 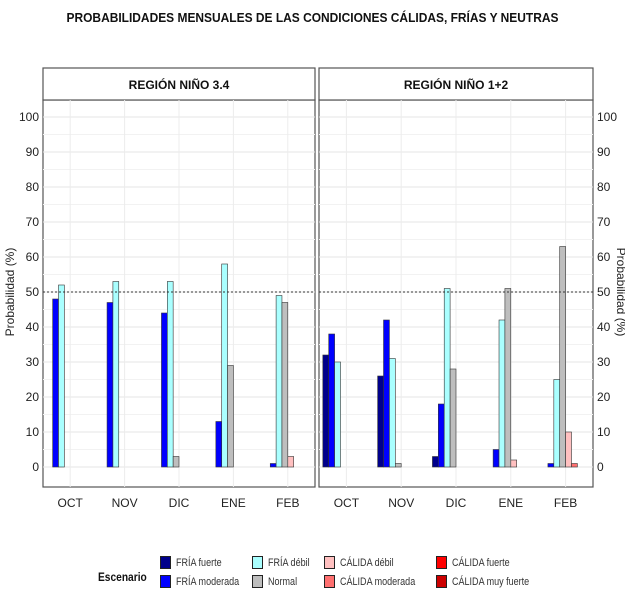 I want to click on panel-title: REGIÓN NIÑO 3.4, so click(x=179, y=84).